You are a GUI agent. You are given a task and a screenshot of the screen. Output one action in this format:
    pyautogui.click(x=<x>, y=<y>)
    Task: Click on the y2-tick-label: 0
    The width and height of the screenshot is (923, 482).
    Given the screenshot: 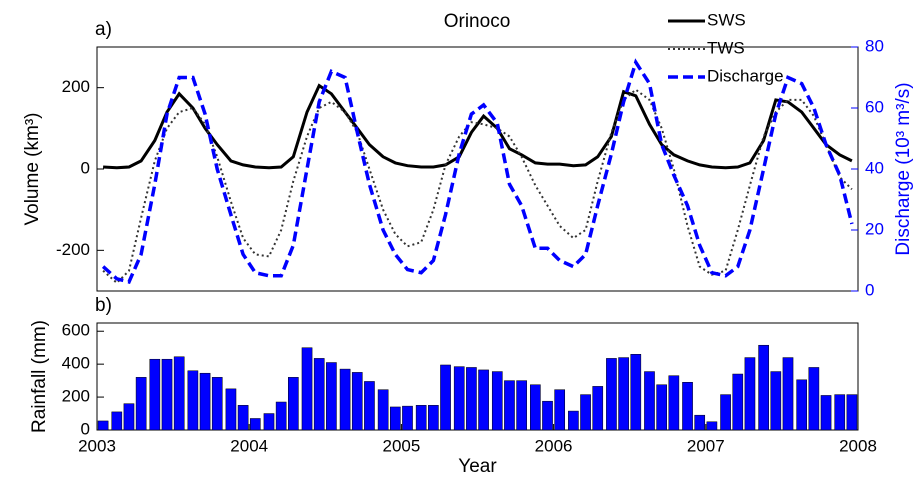 What is the action you would take?
    pyautogui.click(x=869, y=289)
    